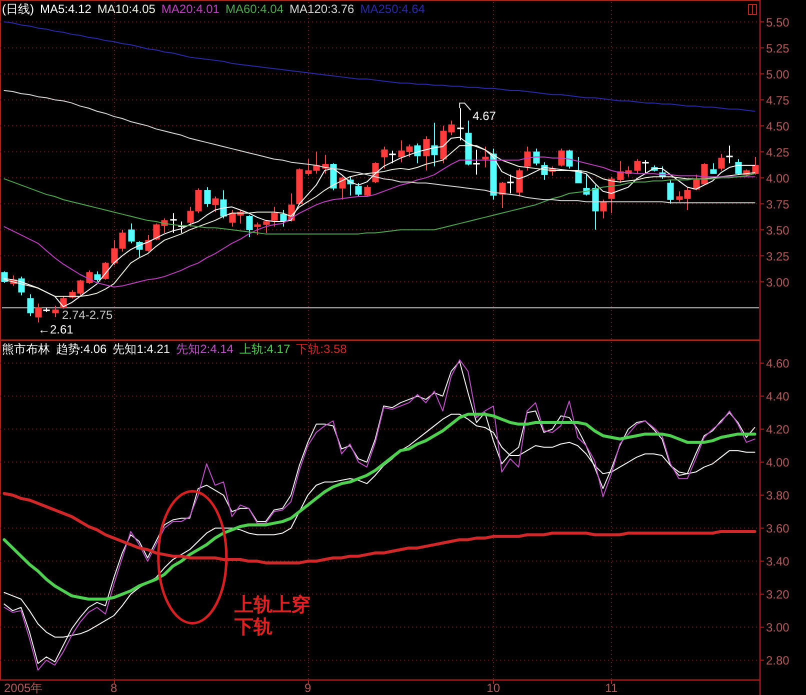 The height and width of the screenshot is (695, 806). I want to click on x-tick-label: 9, so click(308, 688).